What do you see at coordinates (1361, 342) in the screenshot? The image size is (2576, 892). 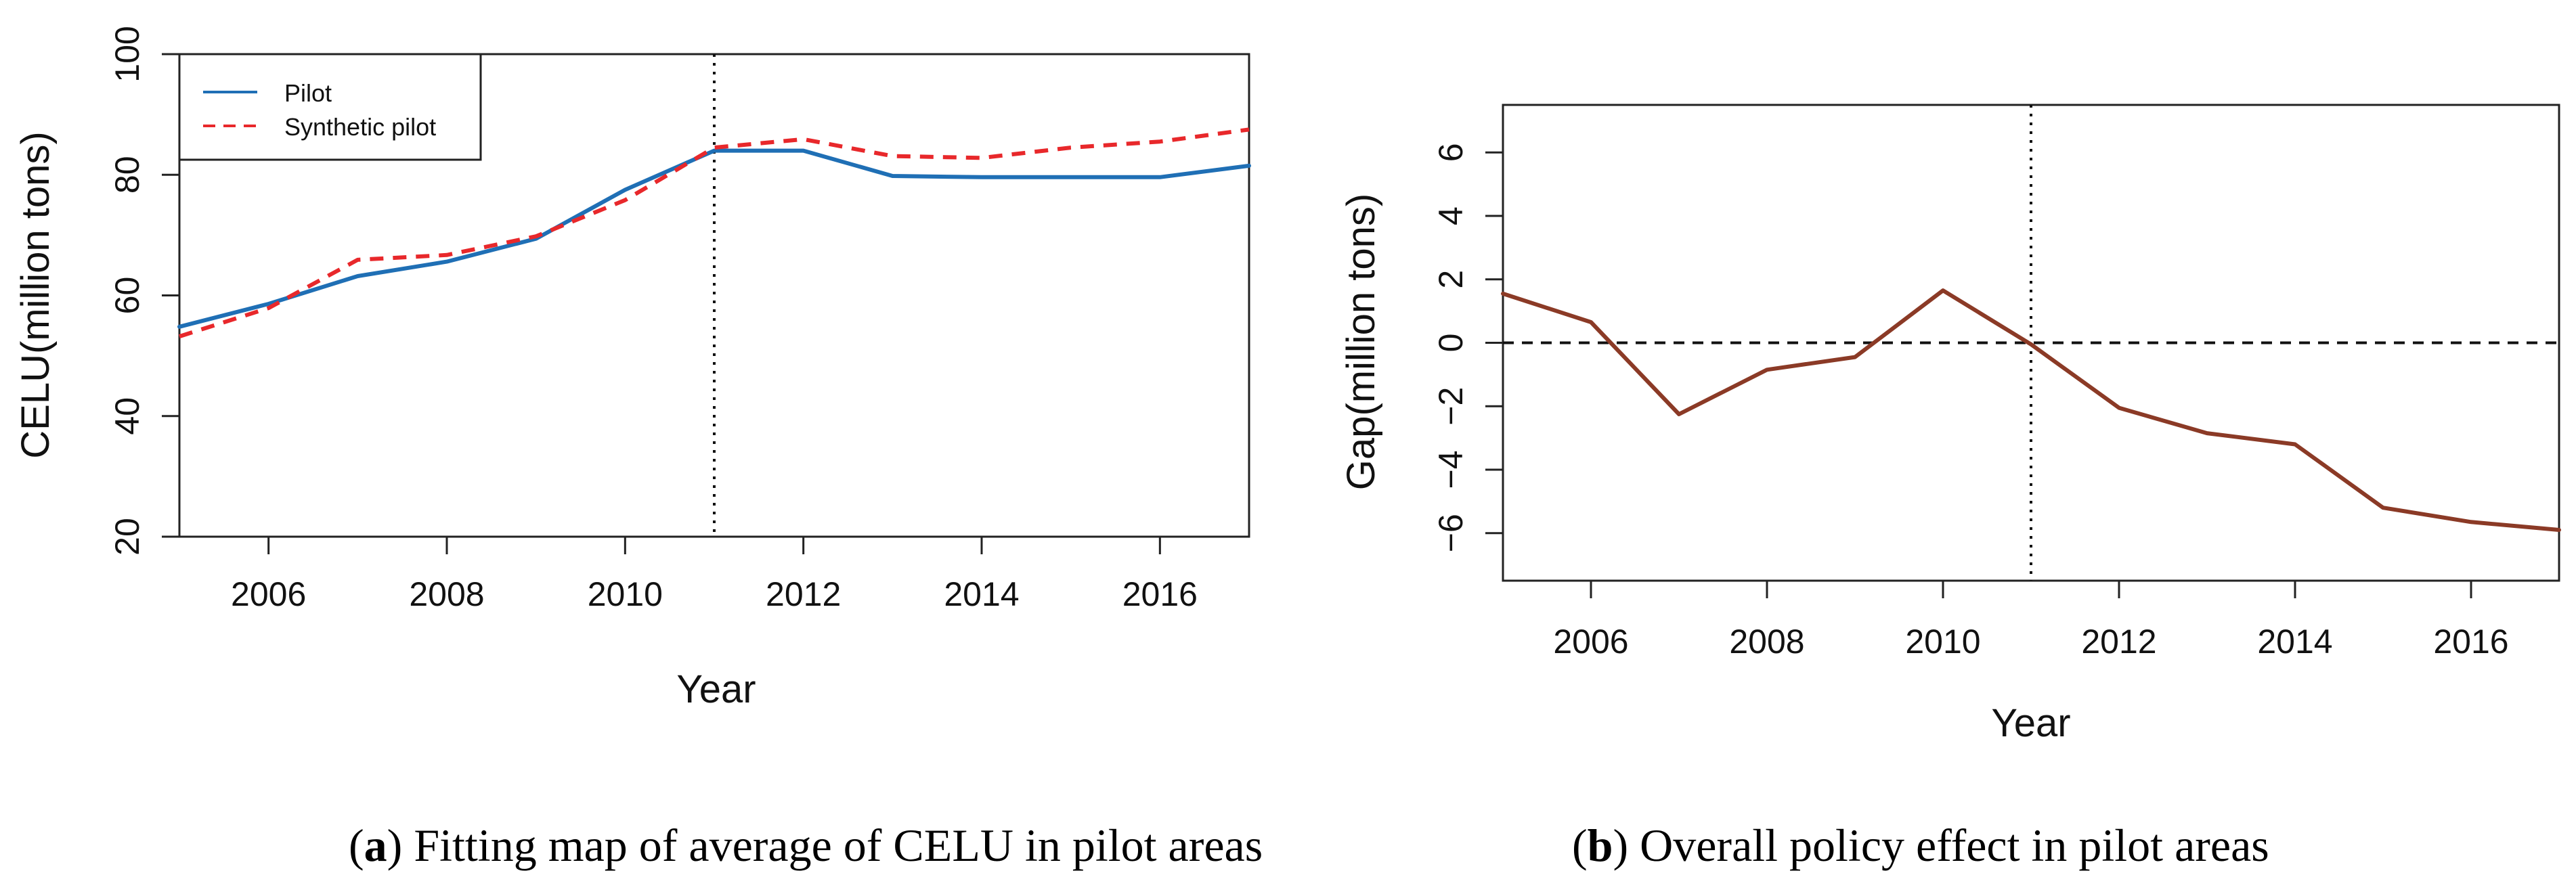 I see `panel-b-y-axis-label: Gap(million tons)` at bounding box center [1361, 342].